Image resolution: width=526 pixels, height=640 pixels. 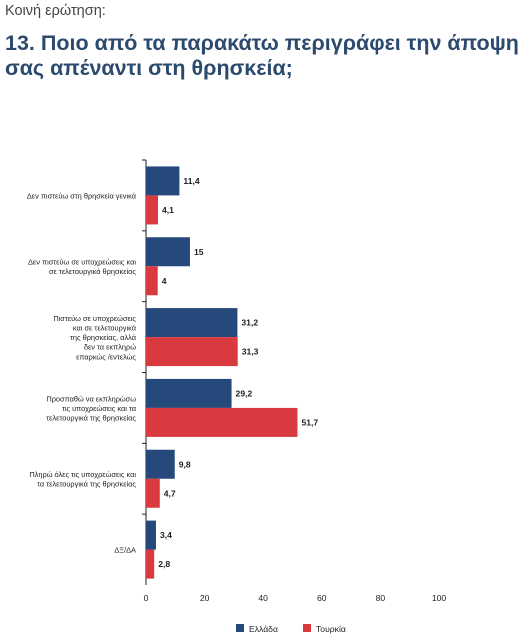 What do you see at coordinates (168, 210) in the screenshot?
I see `value-label: 4,1` at bounding box center [168, 210].